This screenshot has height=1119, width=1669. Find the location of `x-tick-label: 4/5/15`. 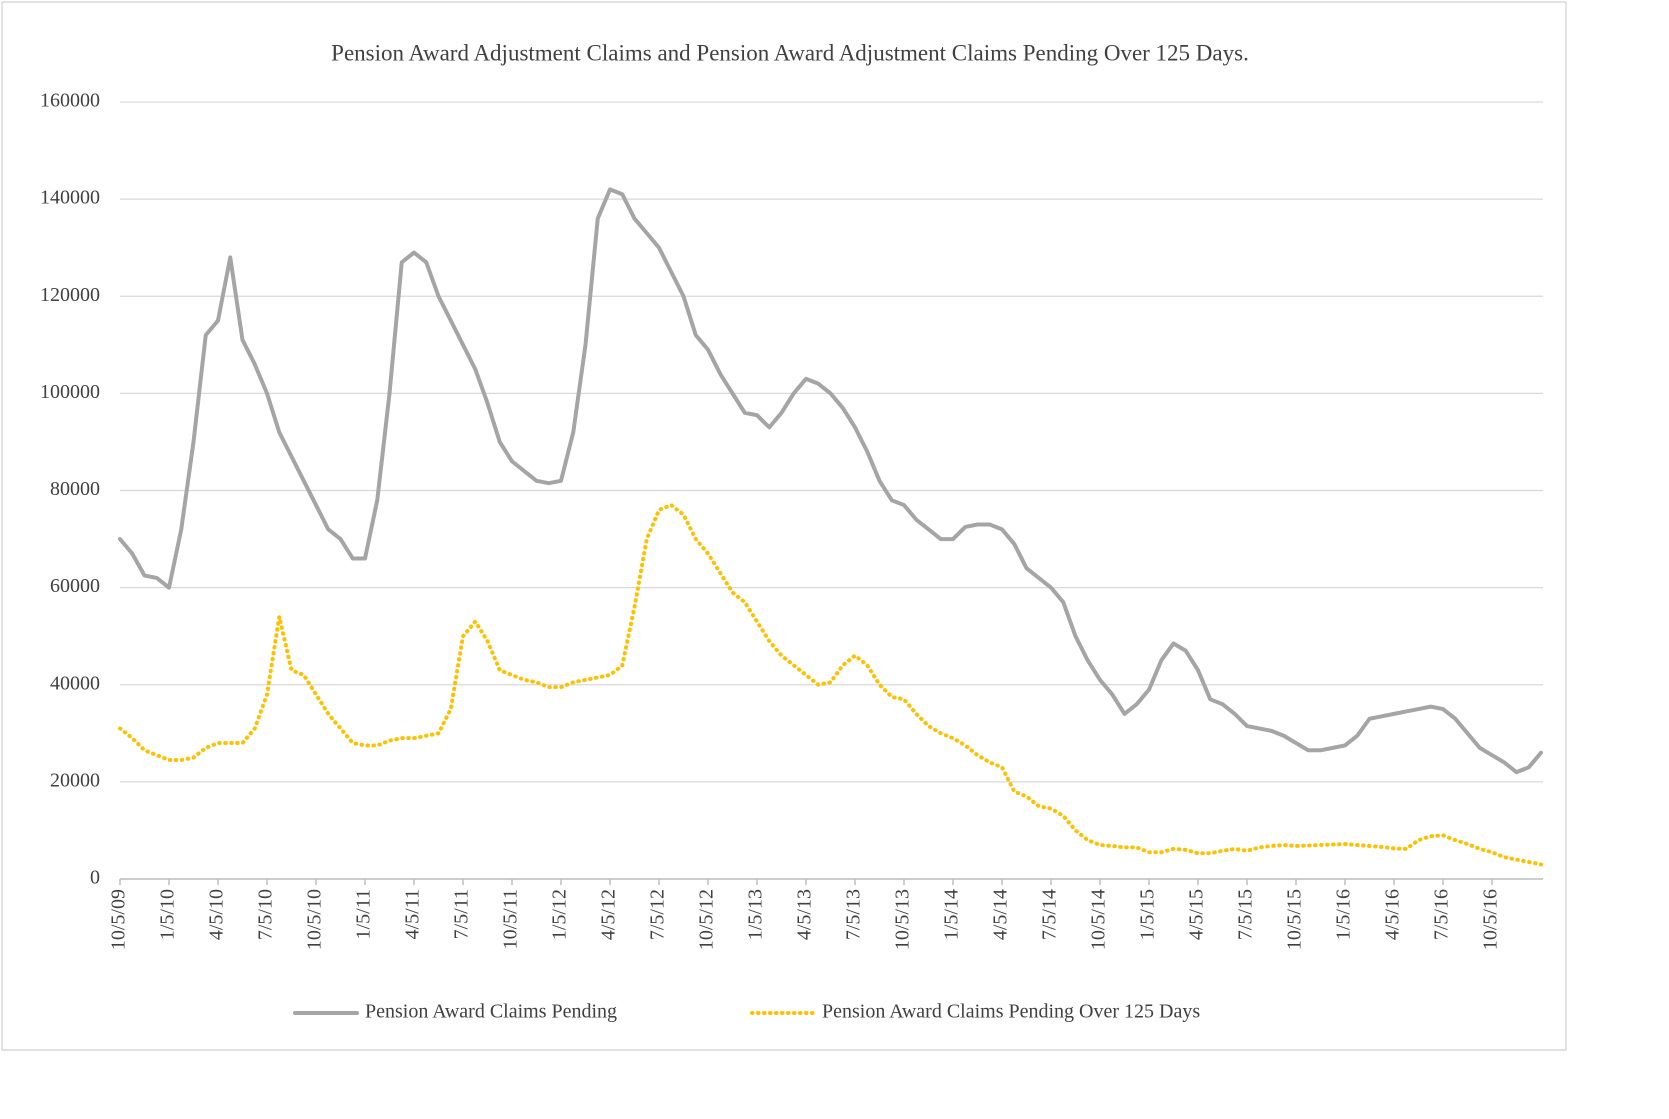

x-tick-label: 4/5/15 is located at coordinates (1197, 914).